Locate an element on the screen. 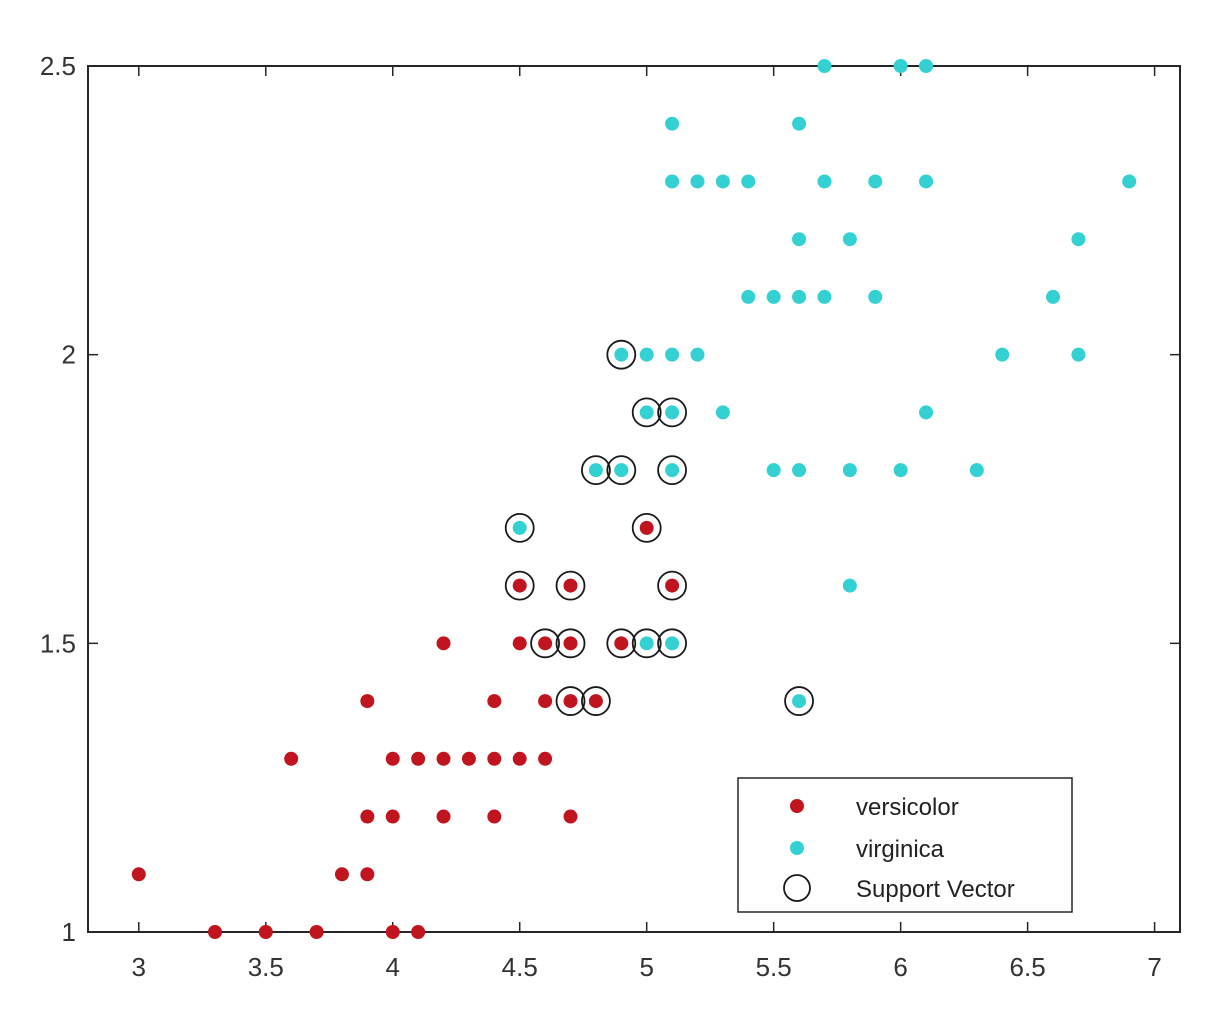  y-tick-label: 2.5 is located at coordinates (58, 66).